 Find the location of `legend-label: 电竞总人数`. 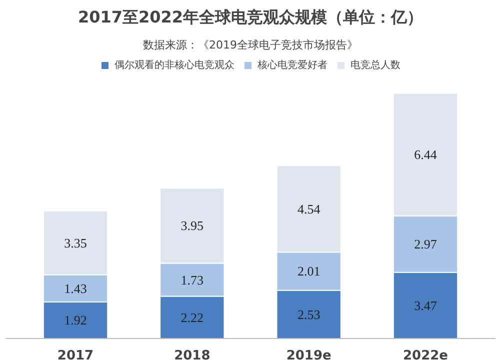

legend-label: 电竞总人数 is located at coordinates (375, 65).